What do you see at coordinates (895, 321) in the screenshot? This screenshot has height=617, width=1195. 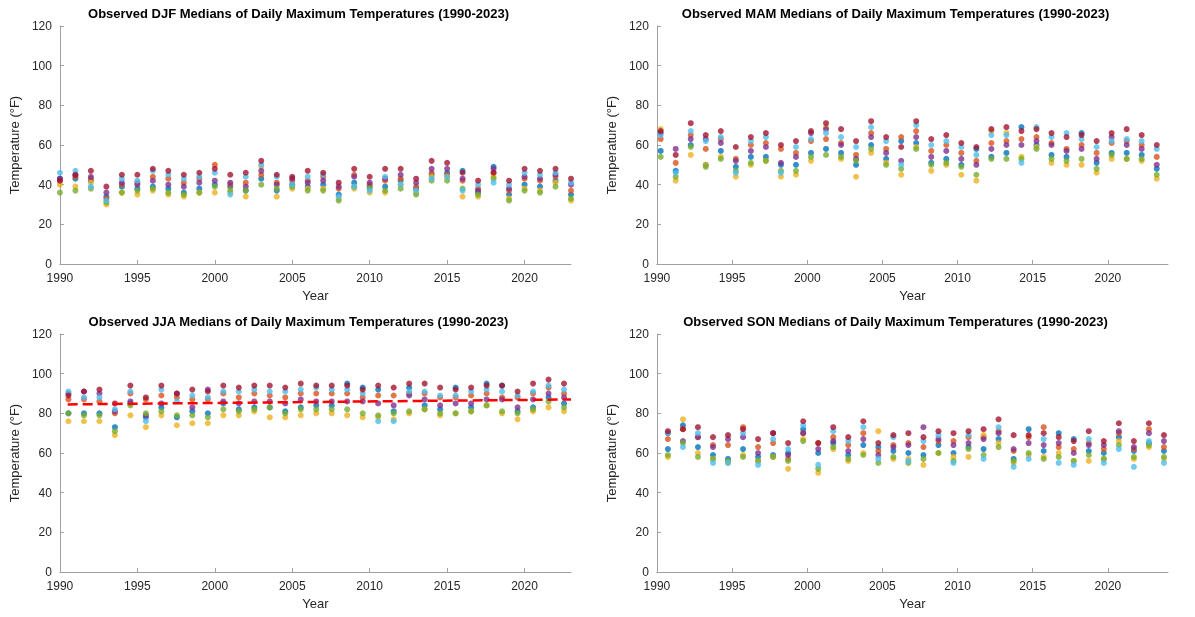 I see `chart-title: Observed SON Medians of Daily Maximum Temperatures (1990-2023)` at bounding box center [895, 321].